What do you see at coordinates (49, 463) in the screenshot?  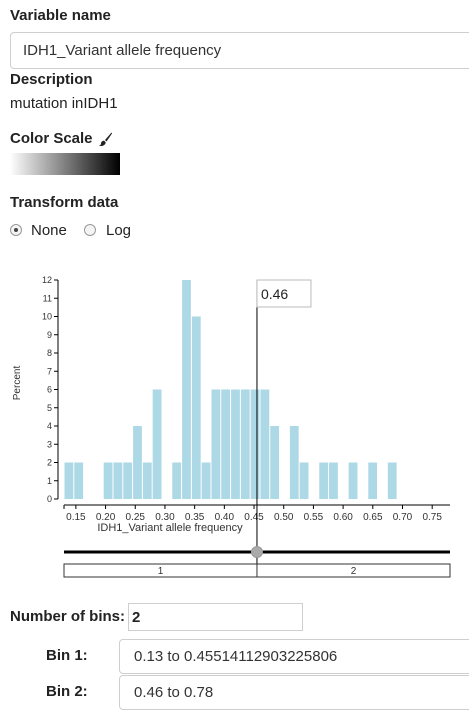 I see `y-tick-label: 2` at bounding box center [49, 463].